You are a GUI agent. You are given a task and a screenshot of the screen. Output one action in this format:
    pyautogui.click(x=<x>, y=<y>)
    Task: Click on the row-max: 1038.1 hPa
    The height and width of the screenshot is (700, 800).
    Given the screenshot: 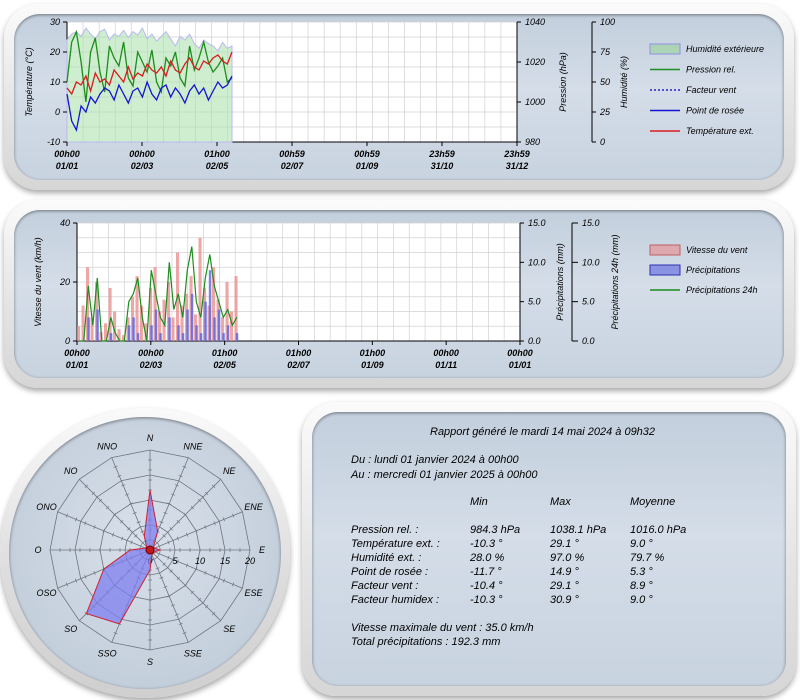 What is the action you would take?
    pyautogui.click(x=578, y=530)
    